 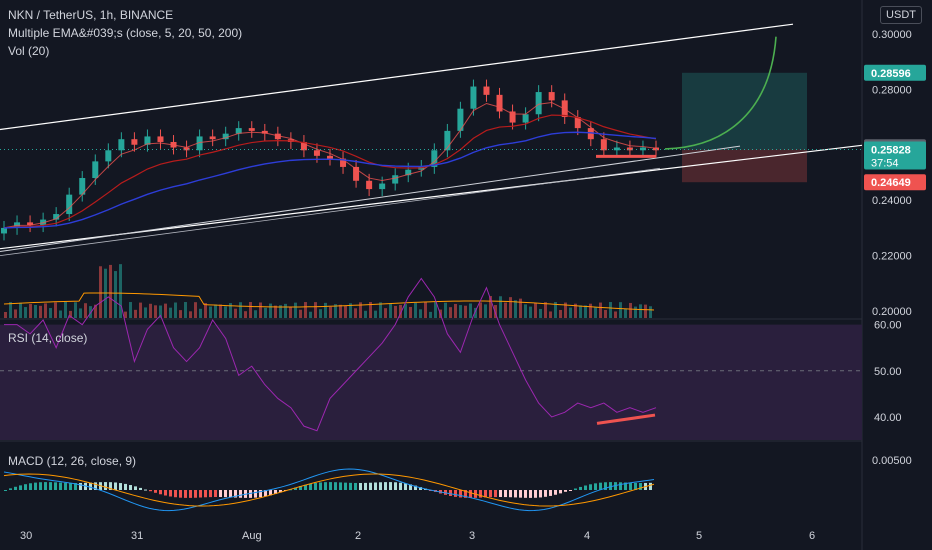 I want to click on currency-selector: USDT, so click(x=901, y=15).